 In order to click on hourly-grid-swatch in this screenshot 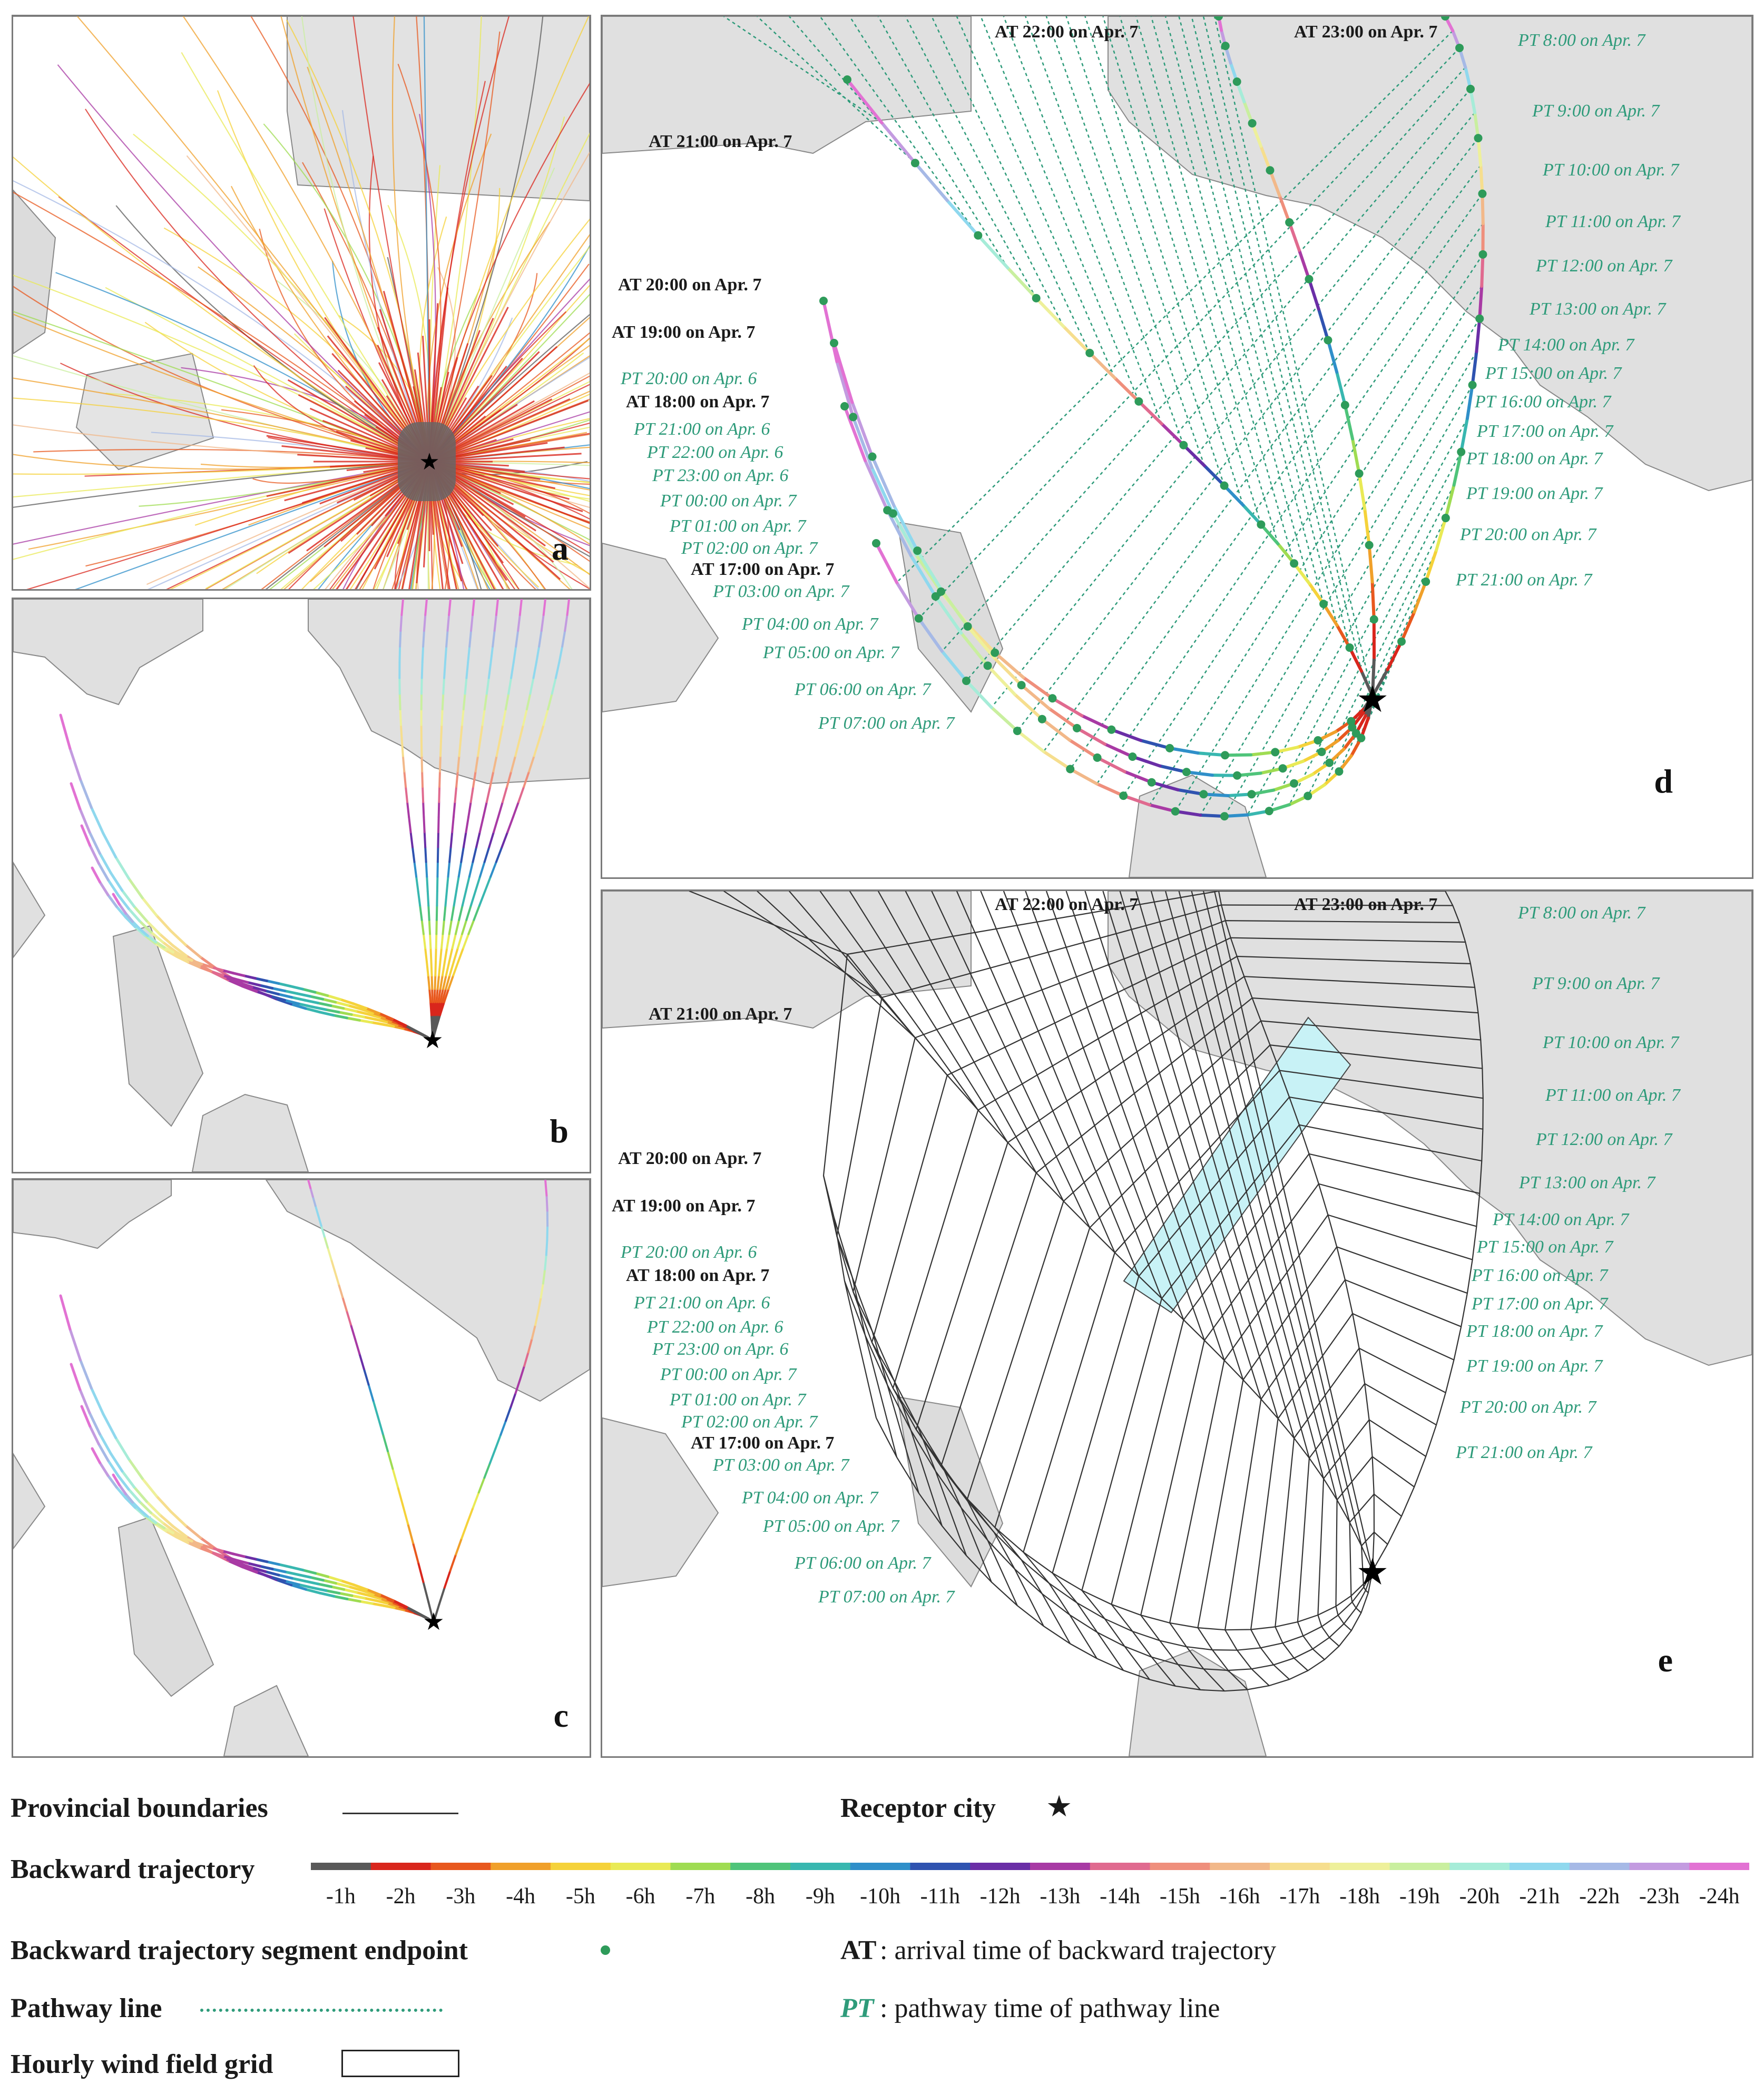, I will do `click(400, 2063)`.